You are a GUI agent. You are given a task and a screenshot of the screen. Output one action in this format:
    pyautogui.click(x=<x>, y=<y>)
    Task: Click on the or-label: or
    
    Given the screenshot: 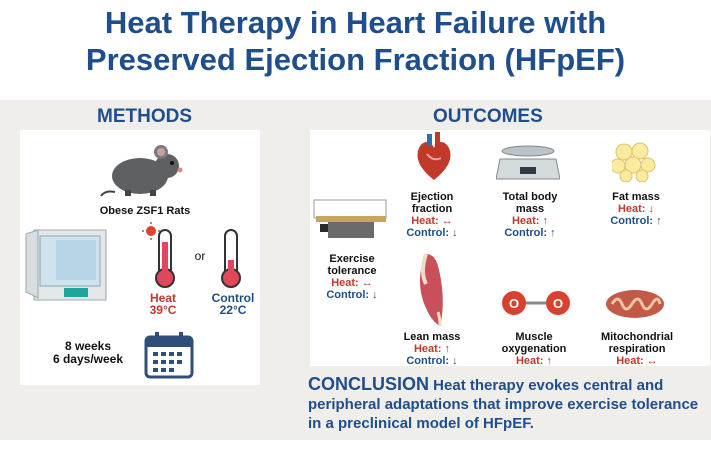 What is the action you would take?
    pyautogui.click(x=200, y=256)
    